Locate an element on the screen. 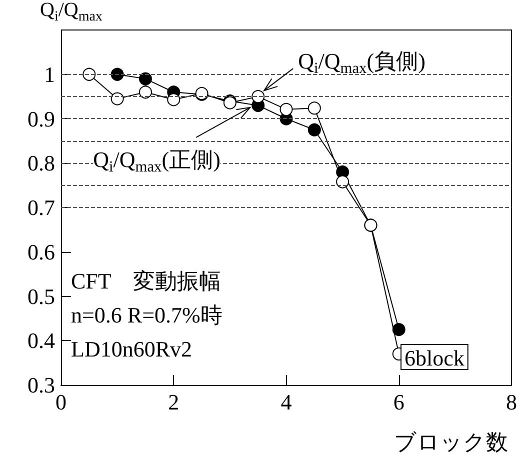 Image resolution: width=520 pixels, height=457 pixels. x-tick-label: 4 is located at coordinates (286, 402).